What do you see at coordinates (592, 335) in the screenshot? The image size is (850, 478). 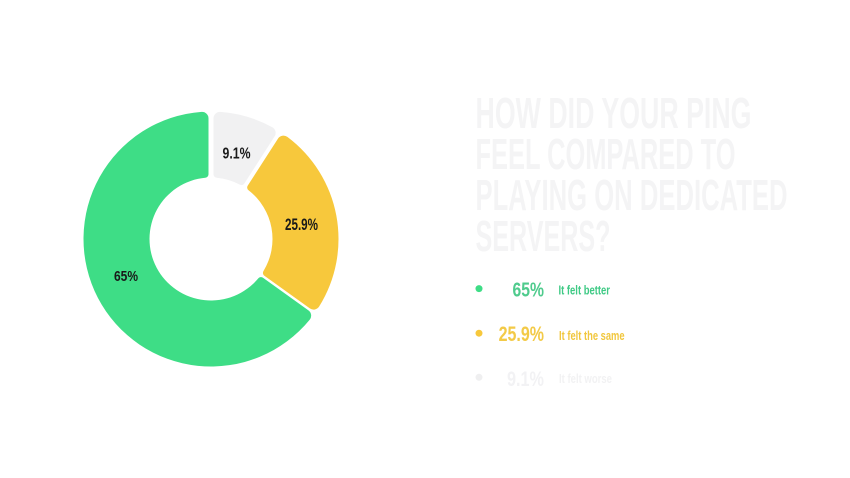 I see `svg-text: It felt the same` at bounding box center [592, 335].